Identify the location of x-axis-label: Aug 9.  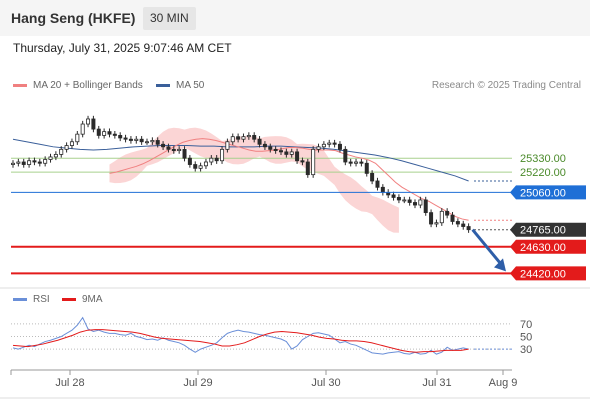
(503, 383).